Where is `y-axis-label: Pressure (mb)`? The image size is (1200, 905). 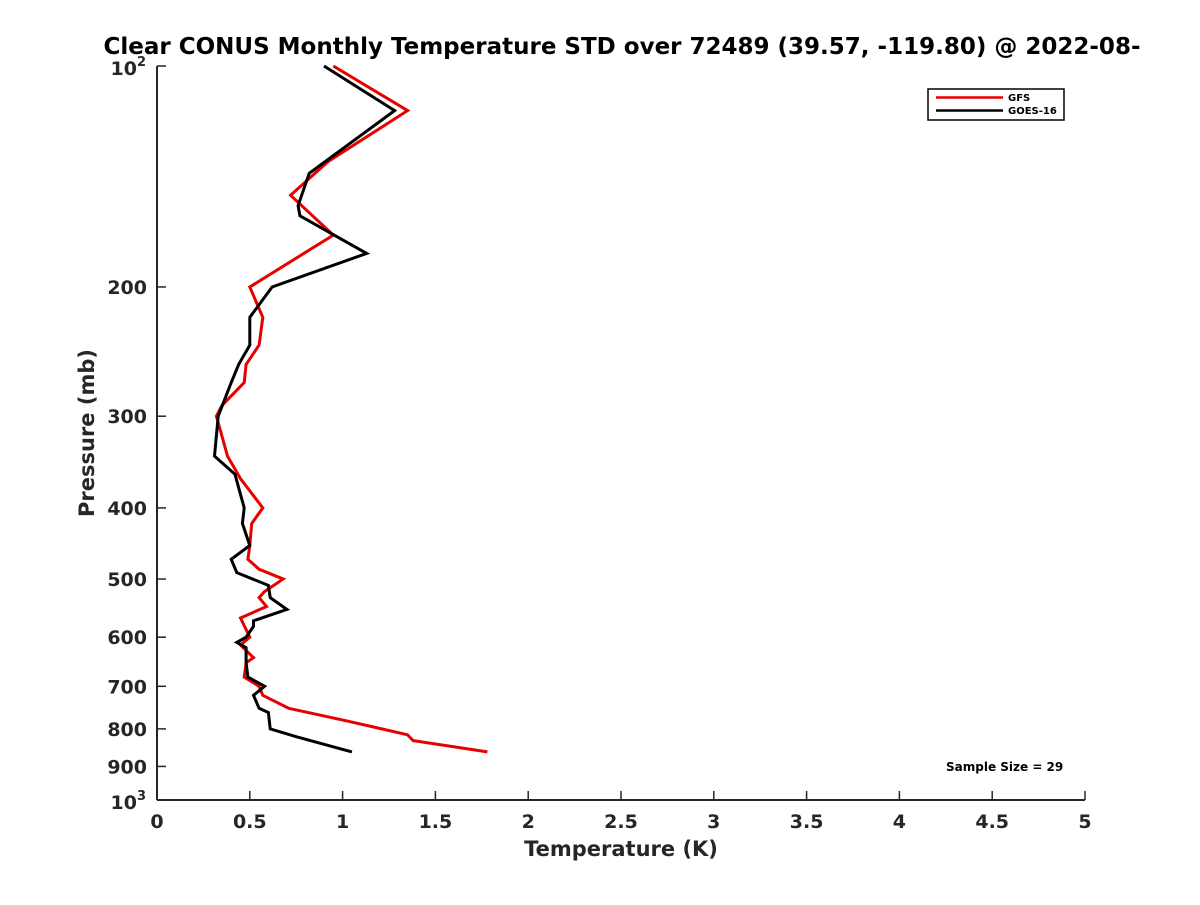 y-axis-label: Pressure (mb) is located at coordinates (87, 433).